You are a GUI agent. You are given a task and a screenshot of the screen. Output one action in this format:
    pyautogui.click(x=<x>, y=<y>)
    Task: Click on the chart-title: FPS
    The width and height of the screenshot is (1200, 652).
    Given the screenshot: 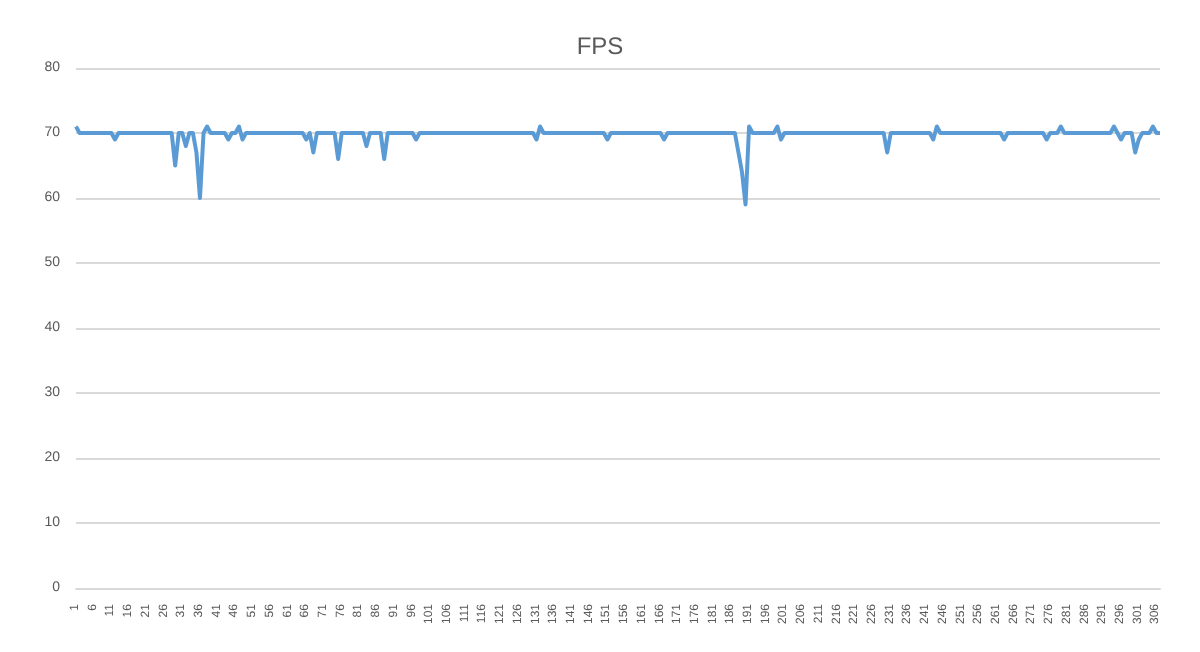 What is the action you would take?
    pyautogui.click(x=600, y=46)
    